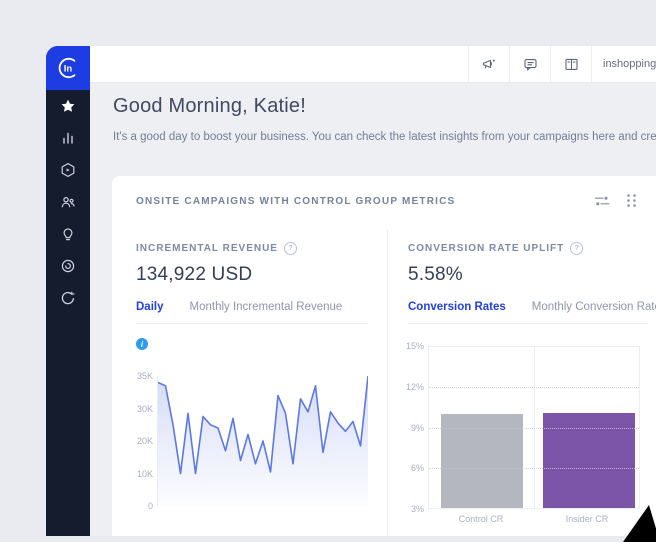 The width and height of the screenshot is (656, 542). I want to click on refresh-icon, so click(68, 298).